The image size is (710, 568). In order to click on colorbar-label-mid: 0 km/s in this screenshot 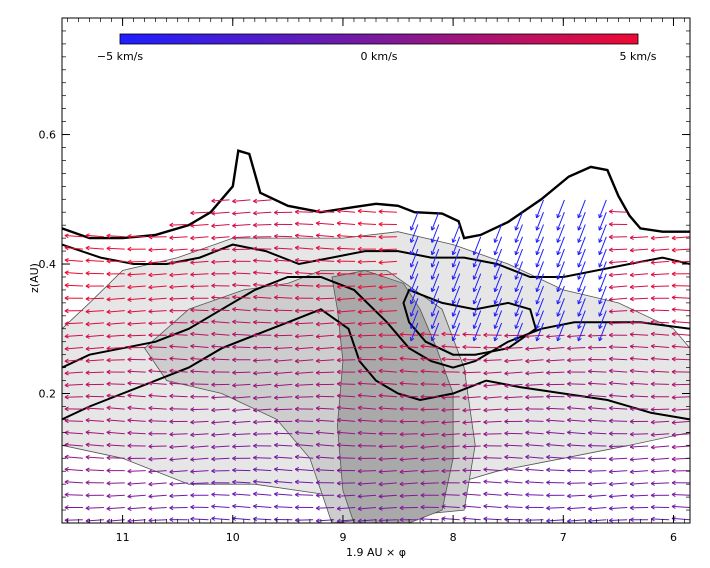, I will do `click(378, 56)`.